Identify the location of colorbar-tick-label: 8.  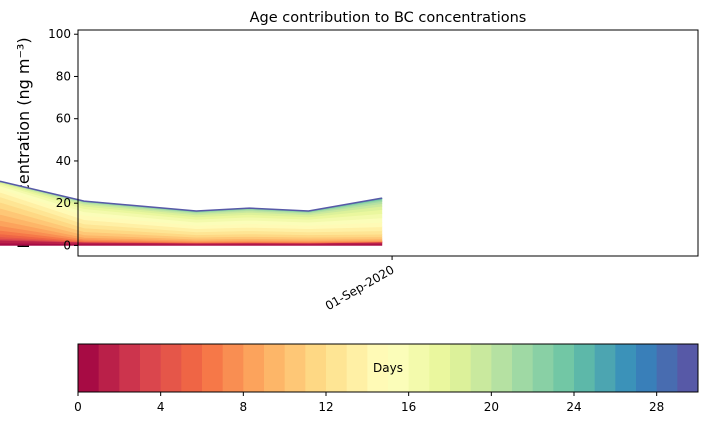
(244, 407).